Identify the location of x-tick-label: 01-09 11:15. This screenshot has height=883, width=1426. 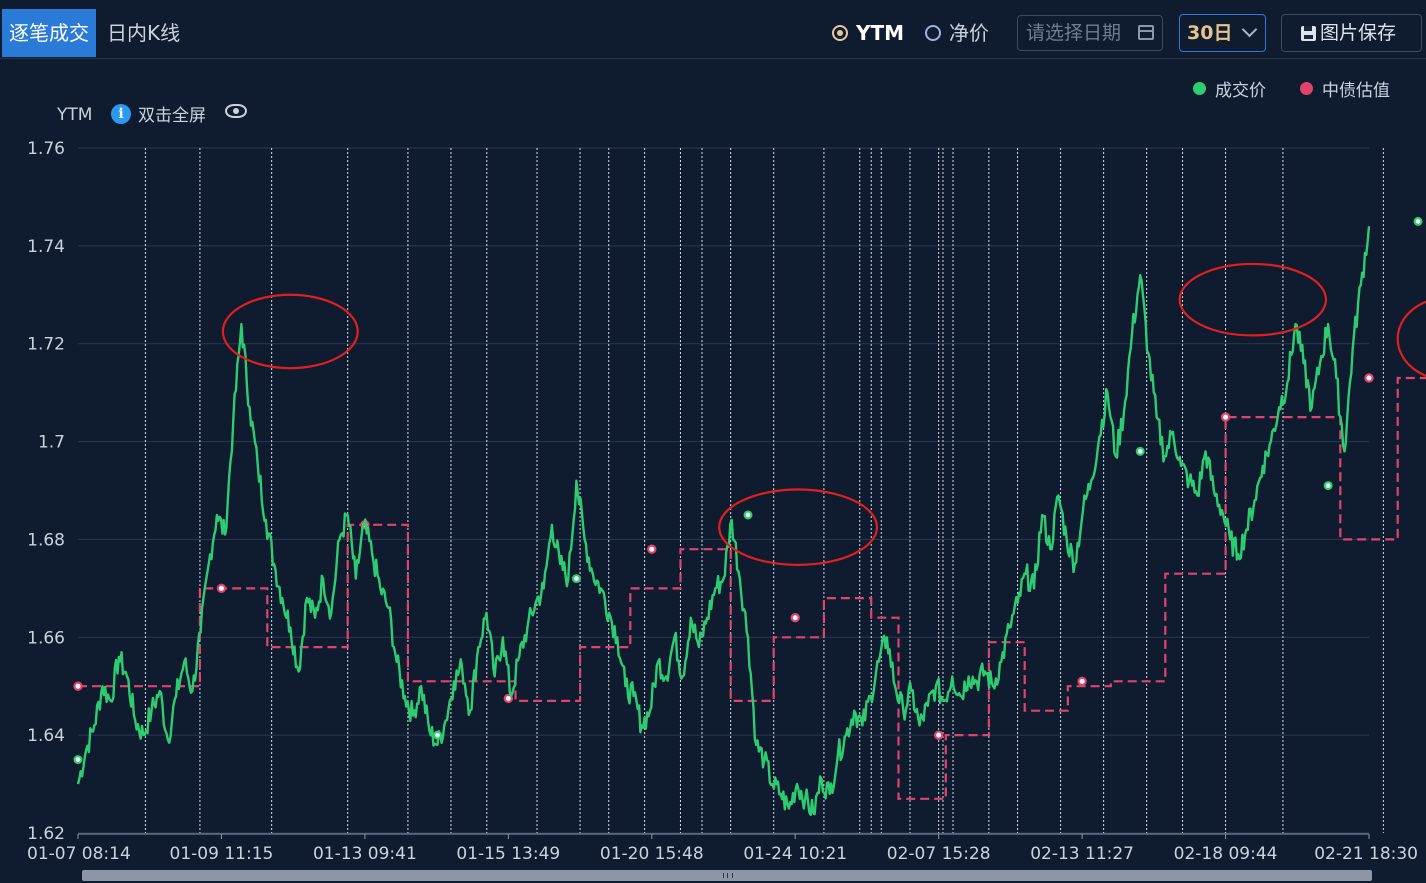
(222, 854).